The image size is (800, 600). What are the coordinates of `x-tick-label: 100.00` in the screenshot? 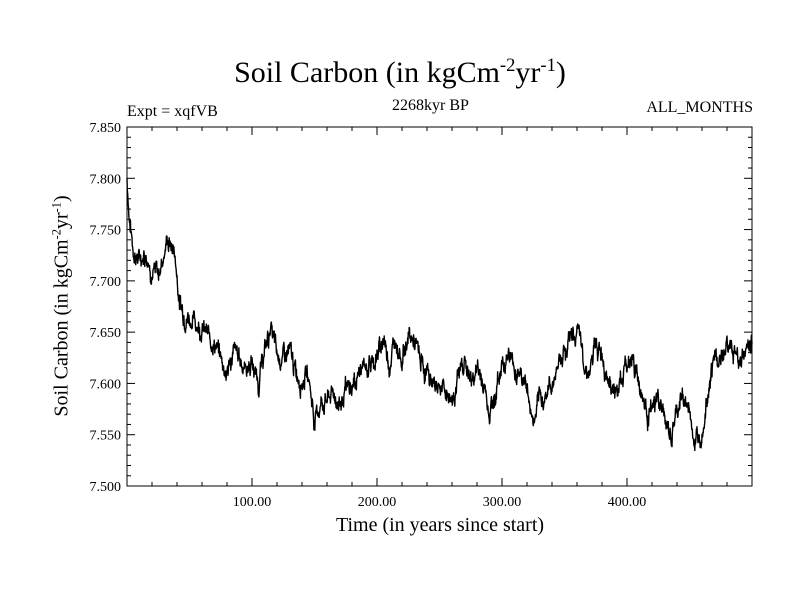 It's located at (252, 502).